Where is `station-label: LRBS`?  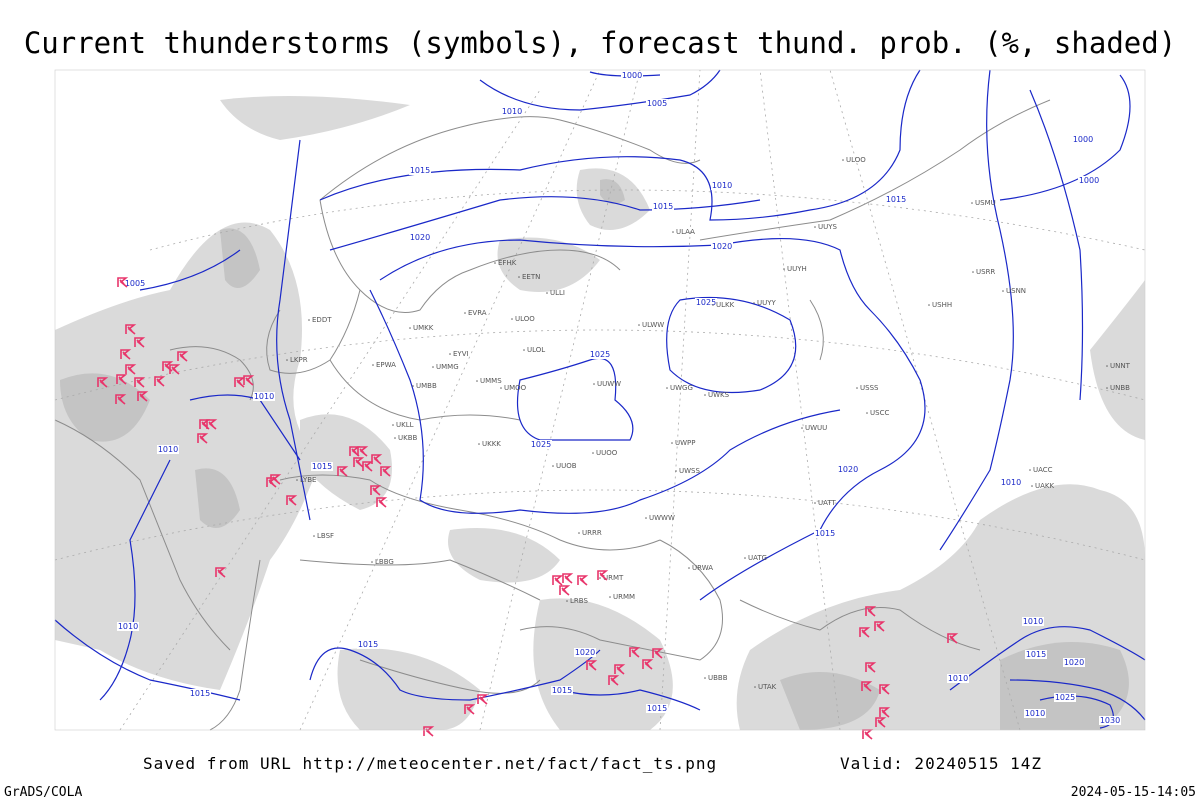 station-label: LRBS is located at coordinates (579, 601).